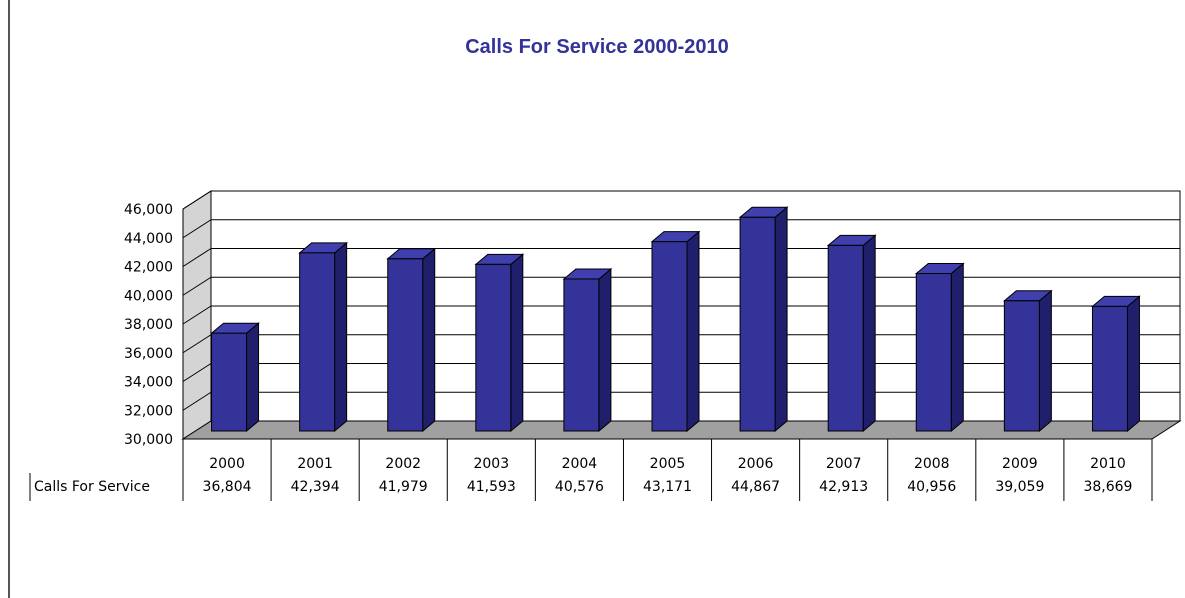 The height and width of the screenshot is (598, 1185). I want to click on x-category-label: 2010, so click(1108, 464).